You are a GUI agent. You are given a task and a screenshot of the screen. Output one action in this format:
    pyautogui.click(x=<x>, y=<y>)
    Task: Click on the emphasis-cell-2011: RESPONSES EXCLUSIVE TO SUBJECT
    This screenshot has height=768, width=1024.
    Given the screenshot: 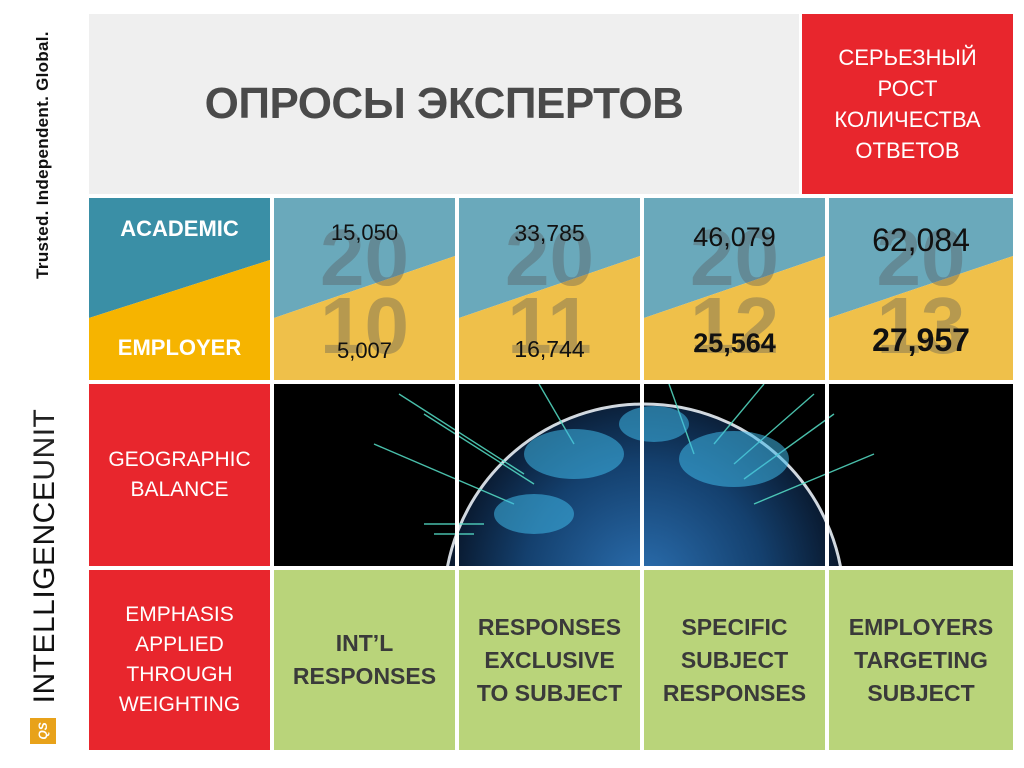 What is the action you would take?
    pyautogui.click(x=549, y=660)
    